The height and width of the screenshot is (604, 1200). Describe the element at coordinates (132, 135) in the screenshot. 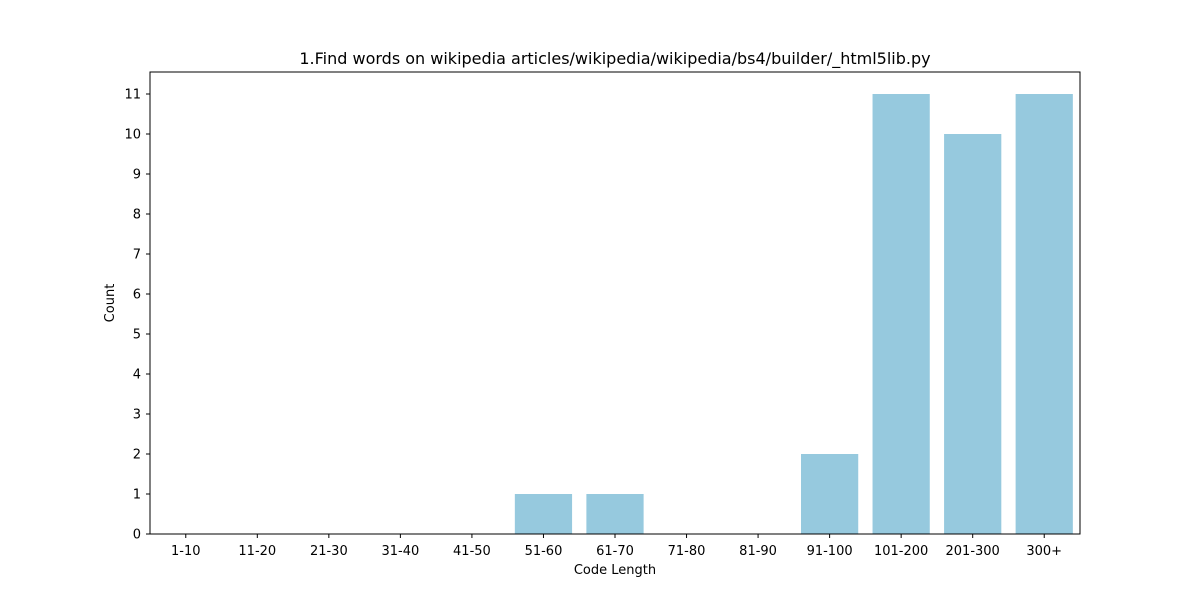

I see `y-tick-label: 10` at that location.